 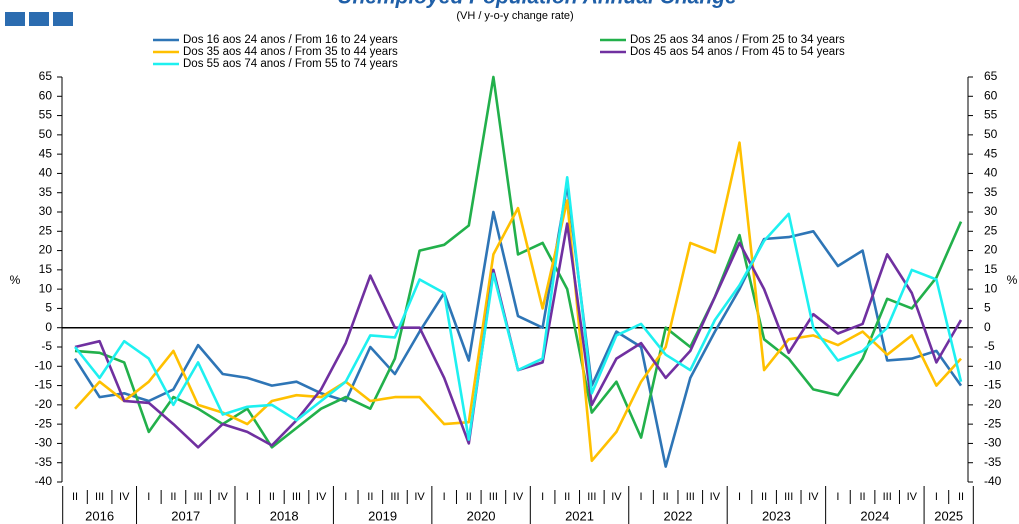 I want to click on y2-tick-label: 20, so click(x=991, y=250).